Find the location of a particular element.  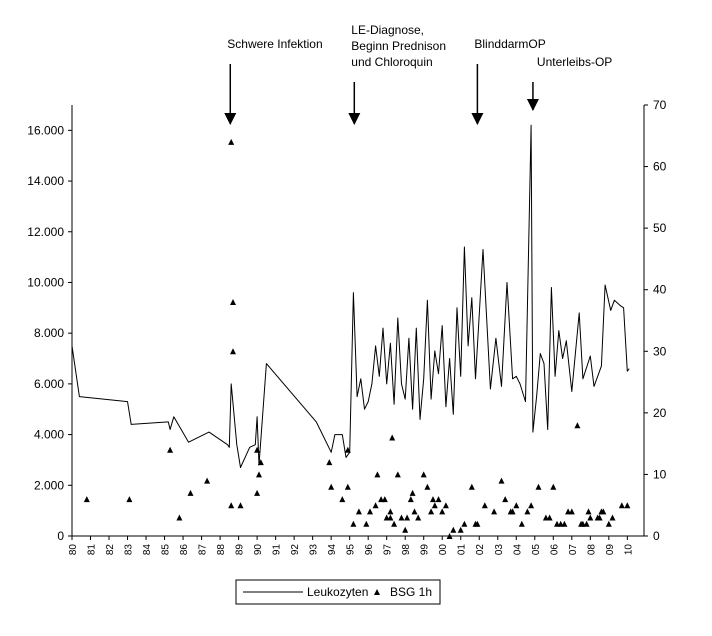

left-tick-label: 16.000 is located at coordinates (45, 130).